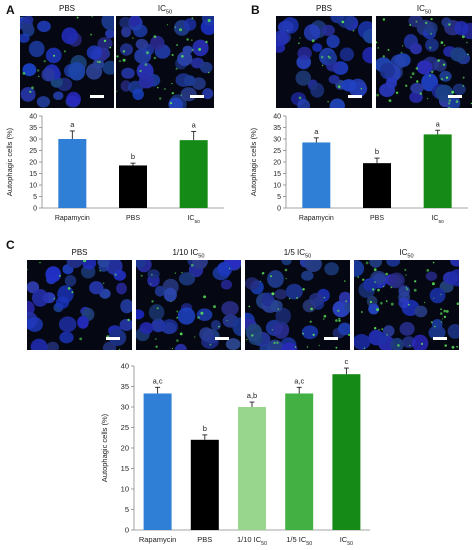 This screenshot has width=476, height=550. I want to click on y-tick-label: 0, so click(127, 530).